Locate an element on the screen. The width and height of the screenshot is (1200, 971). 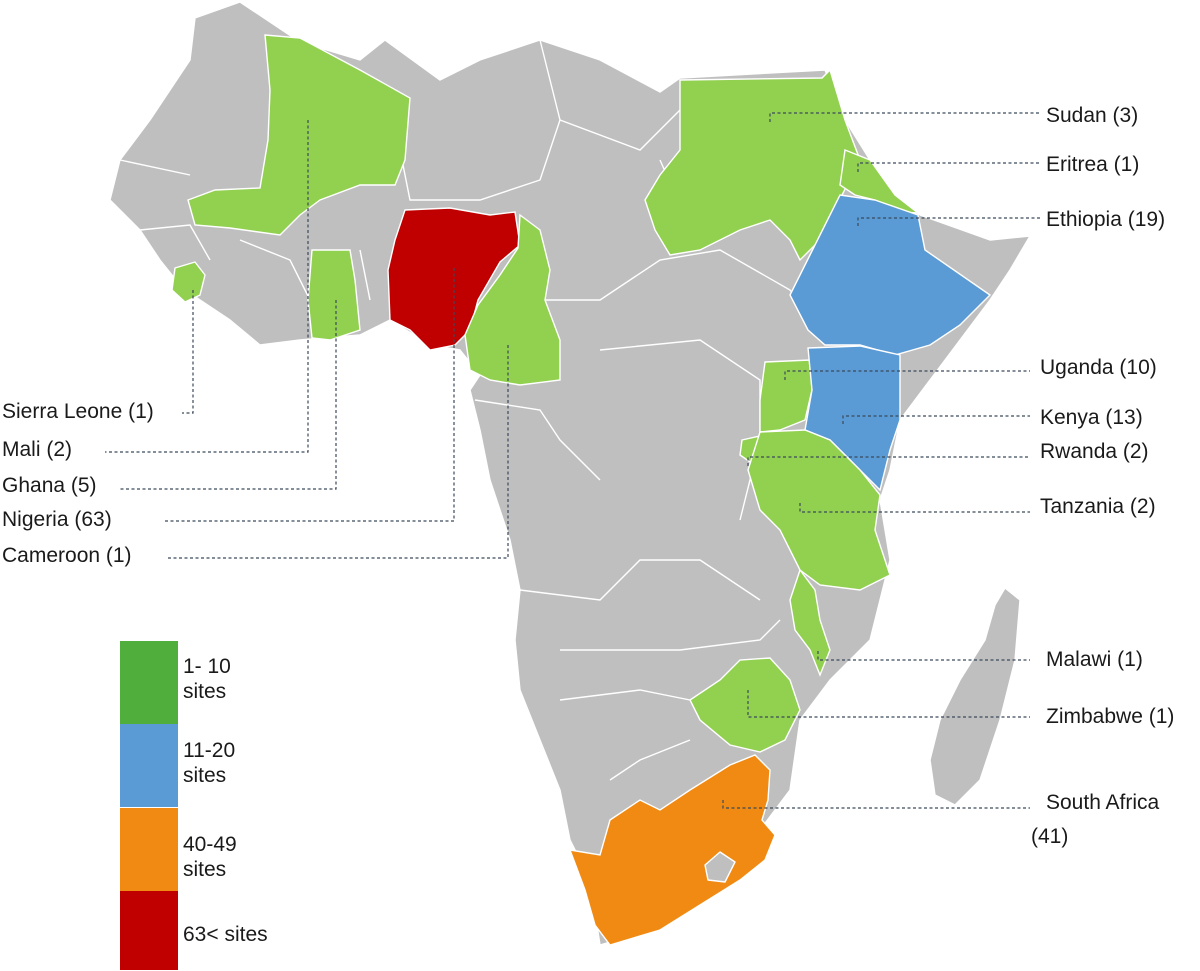
leader-zimbabwe is located at coordinates (888, 704).